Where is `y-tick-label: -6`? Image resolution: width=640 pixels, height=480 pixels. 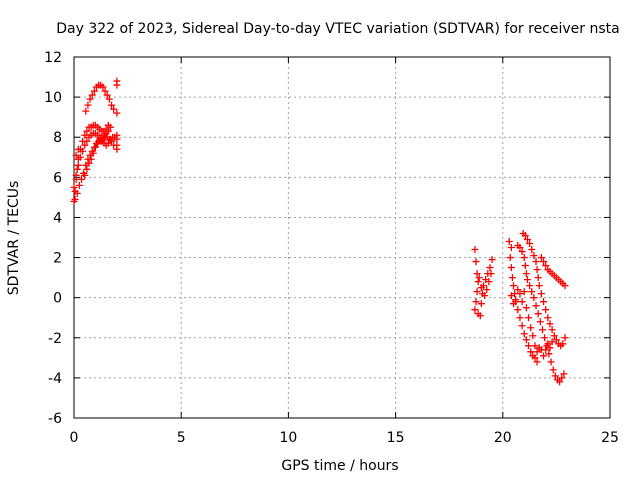 y-tick-label: -6 is located at coordinates (55, 419).